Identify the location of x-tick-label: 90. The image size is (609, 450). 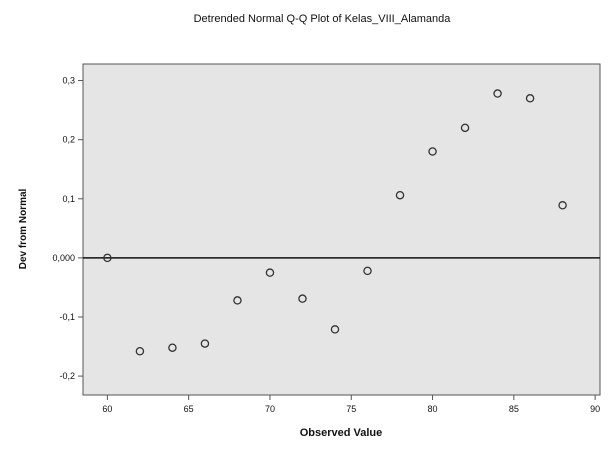
(595, 409).